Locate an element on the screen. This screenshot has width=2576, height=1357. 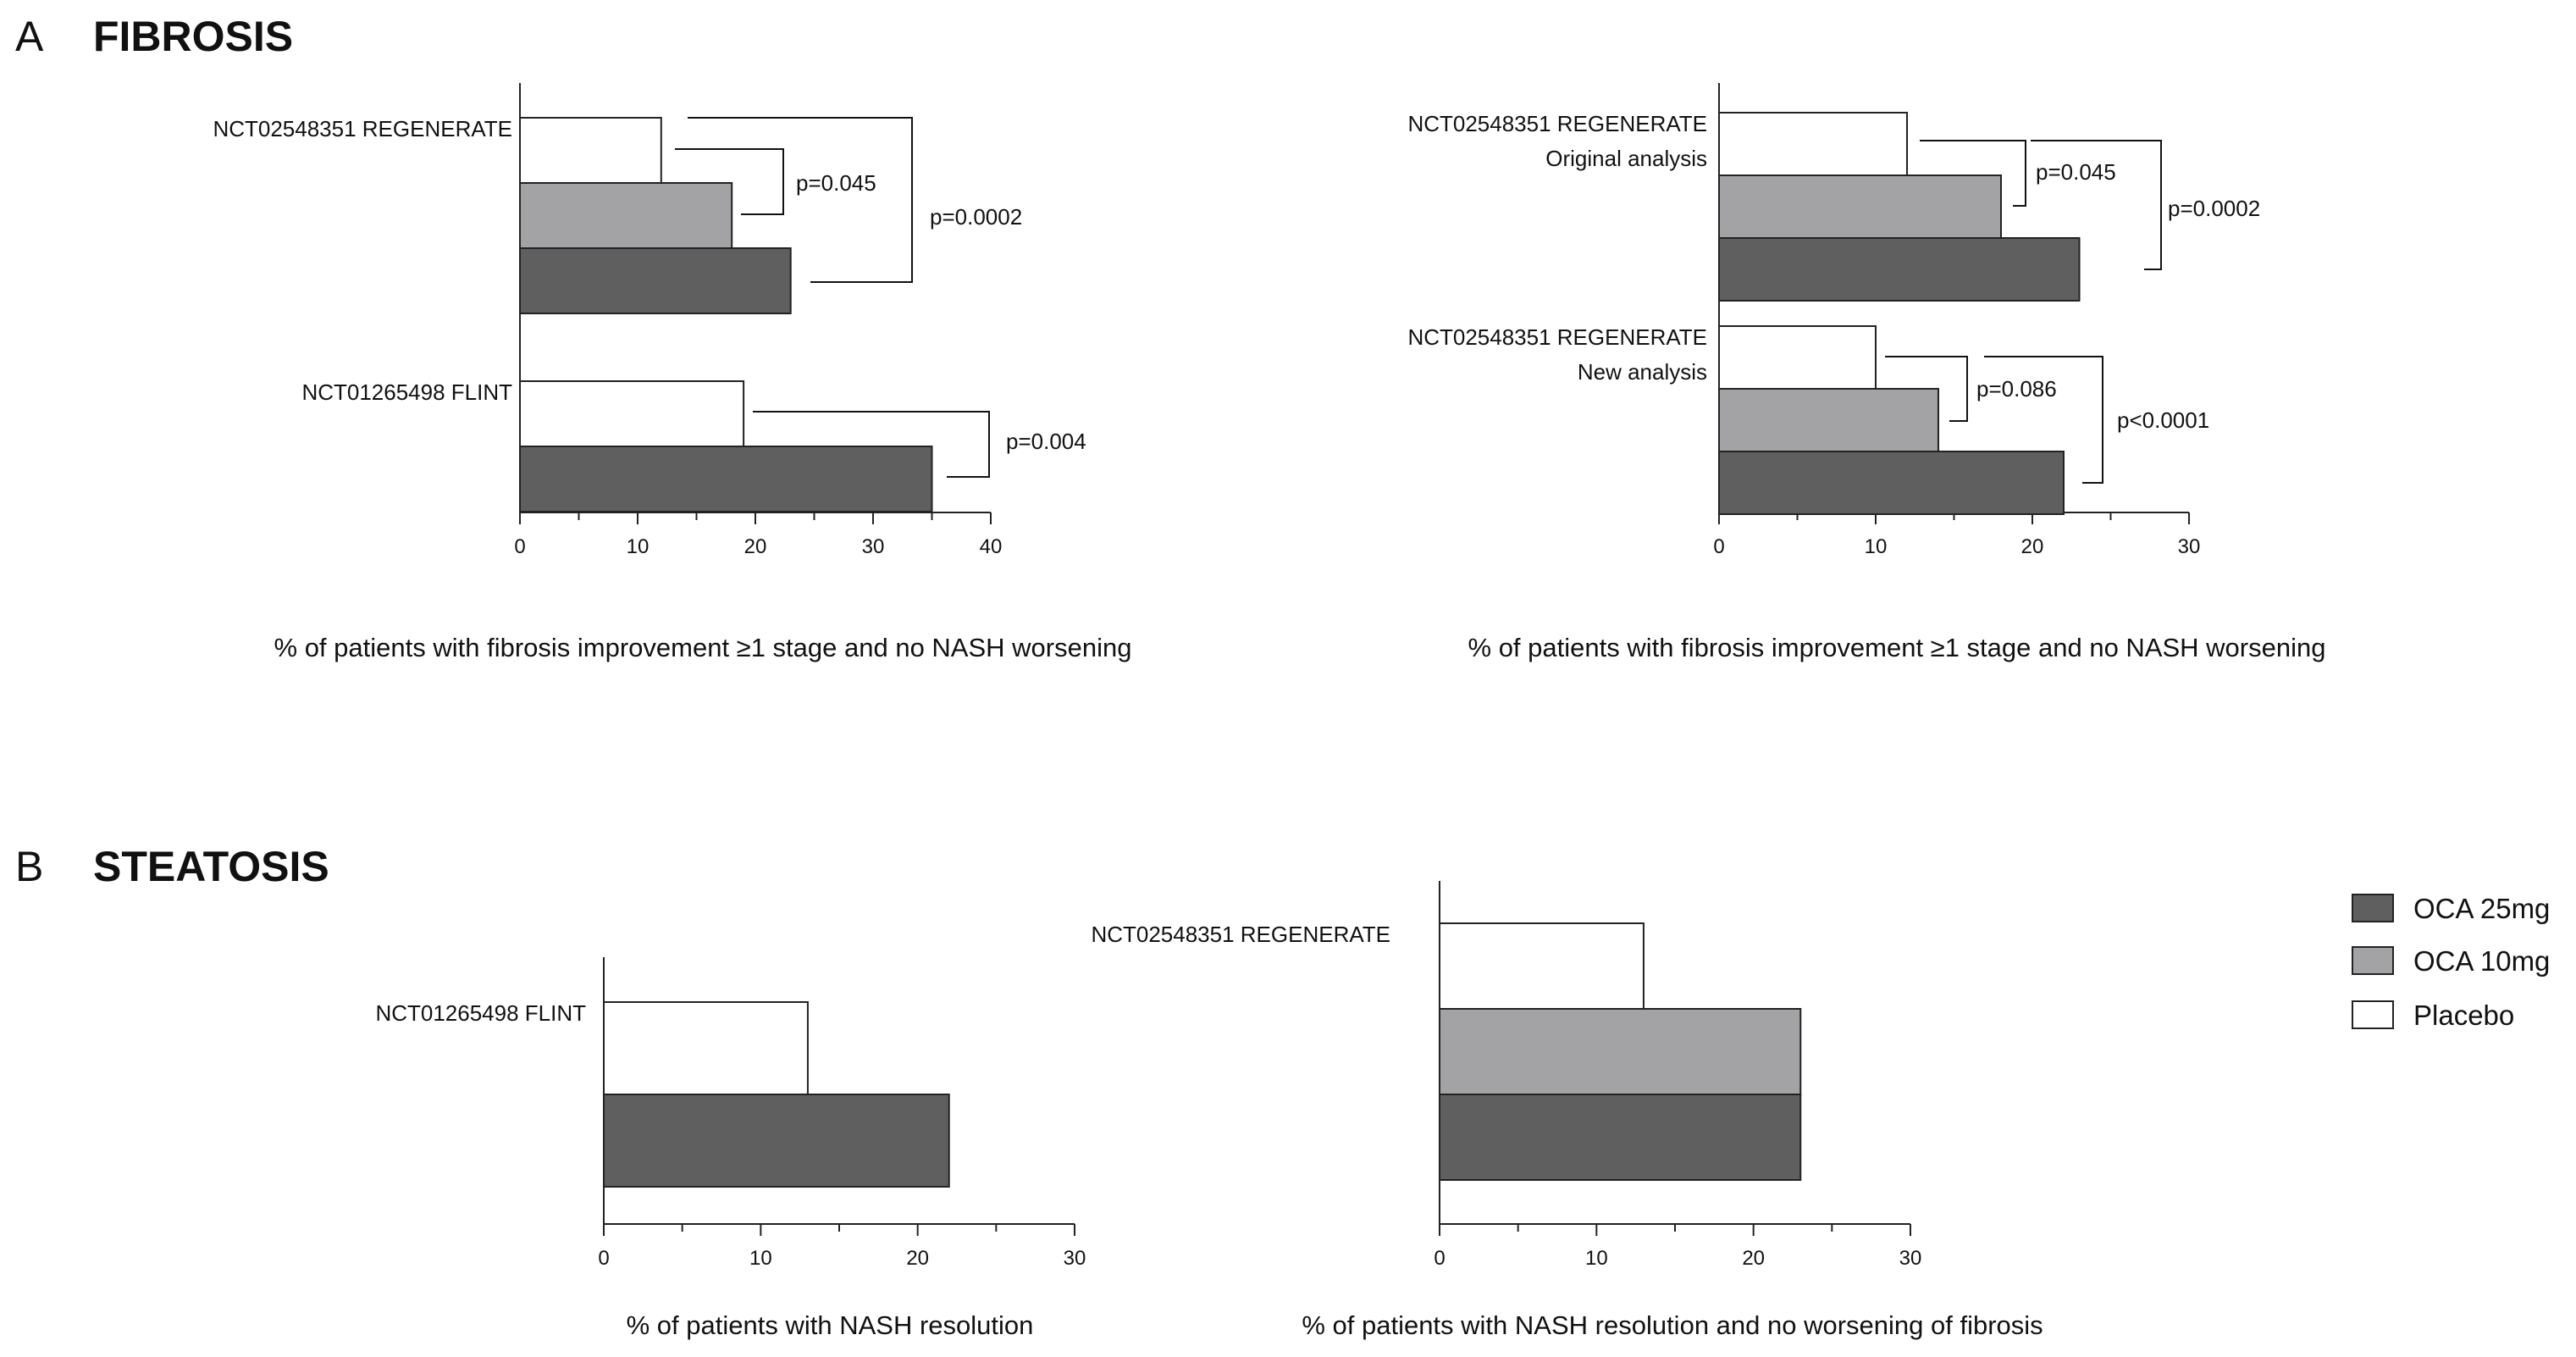
legend-label-placebo: Placebo is located at coordinates (2463, 1015).